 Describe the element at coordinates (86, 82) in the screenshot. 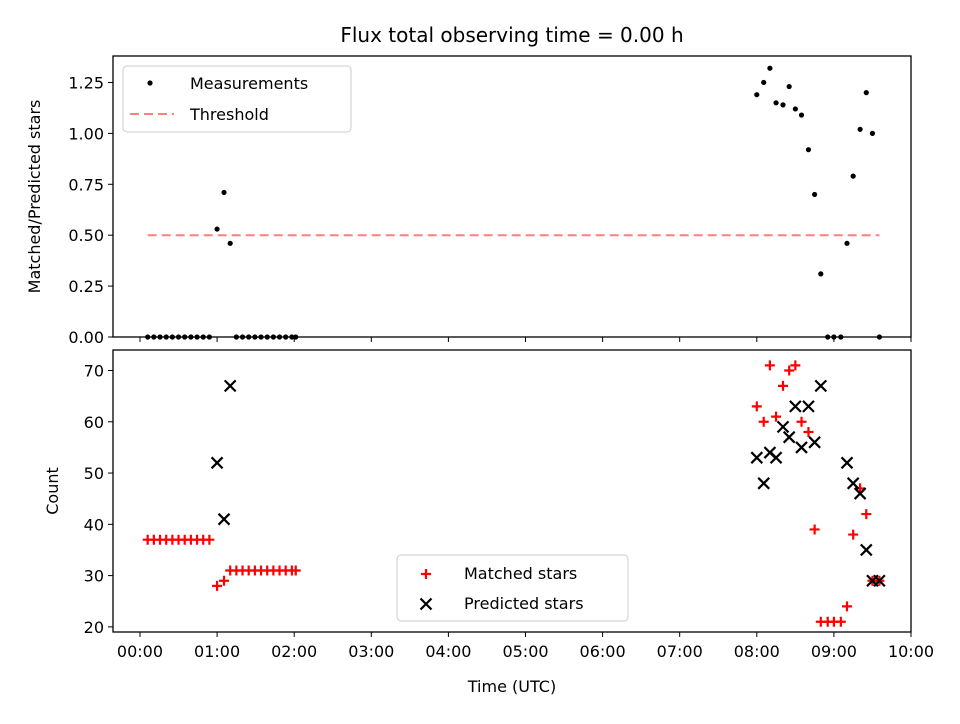

I see `y-tick-label: 1.25` at that location.